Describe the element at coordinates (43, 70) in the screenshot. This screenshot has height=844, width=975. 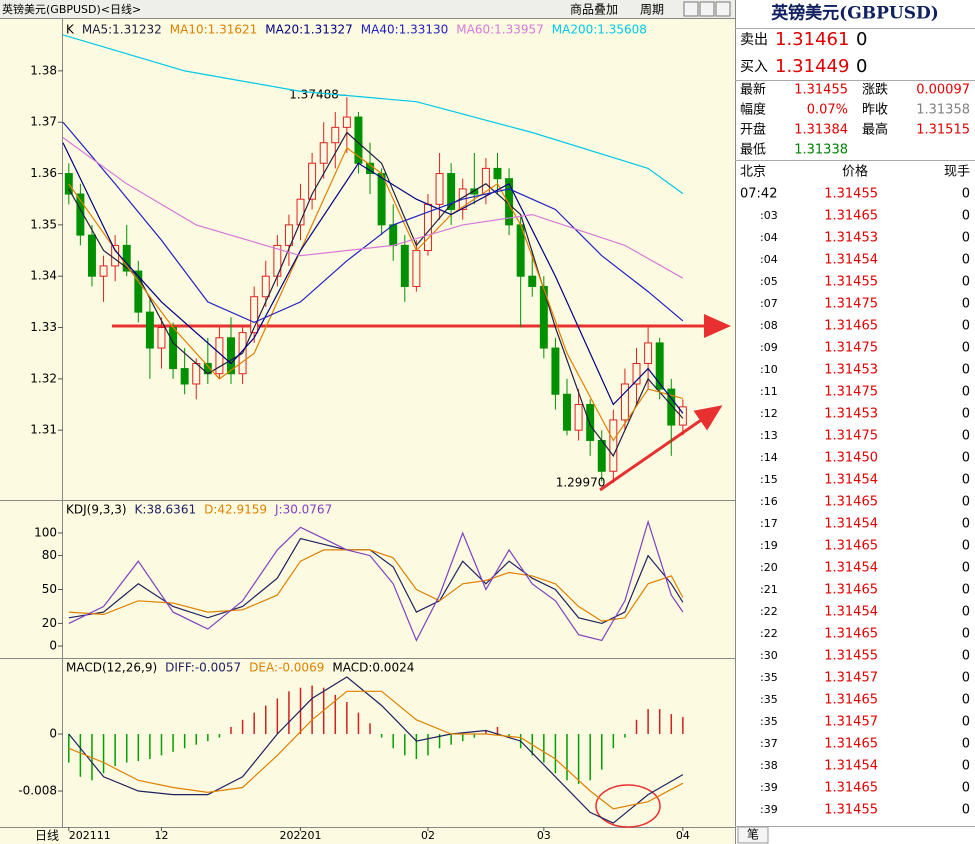
I see `y-tick-label: 1.38` at that location.